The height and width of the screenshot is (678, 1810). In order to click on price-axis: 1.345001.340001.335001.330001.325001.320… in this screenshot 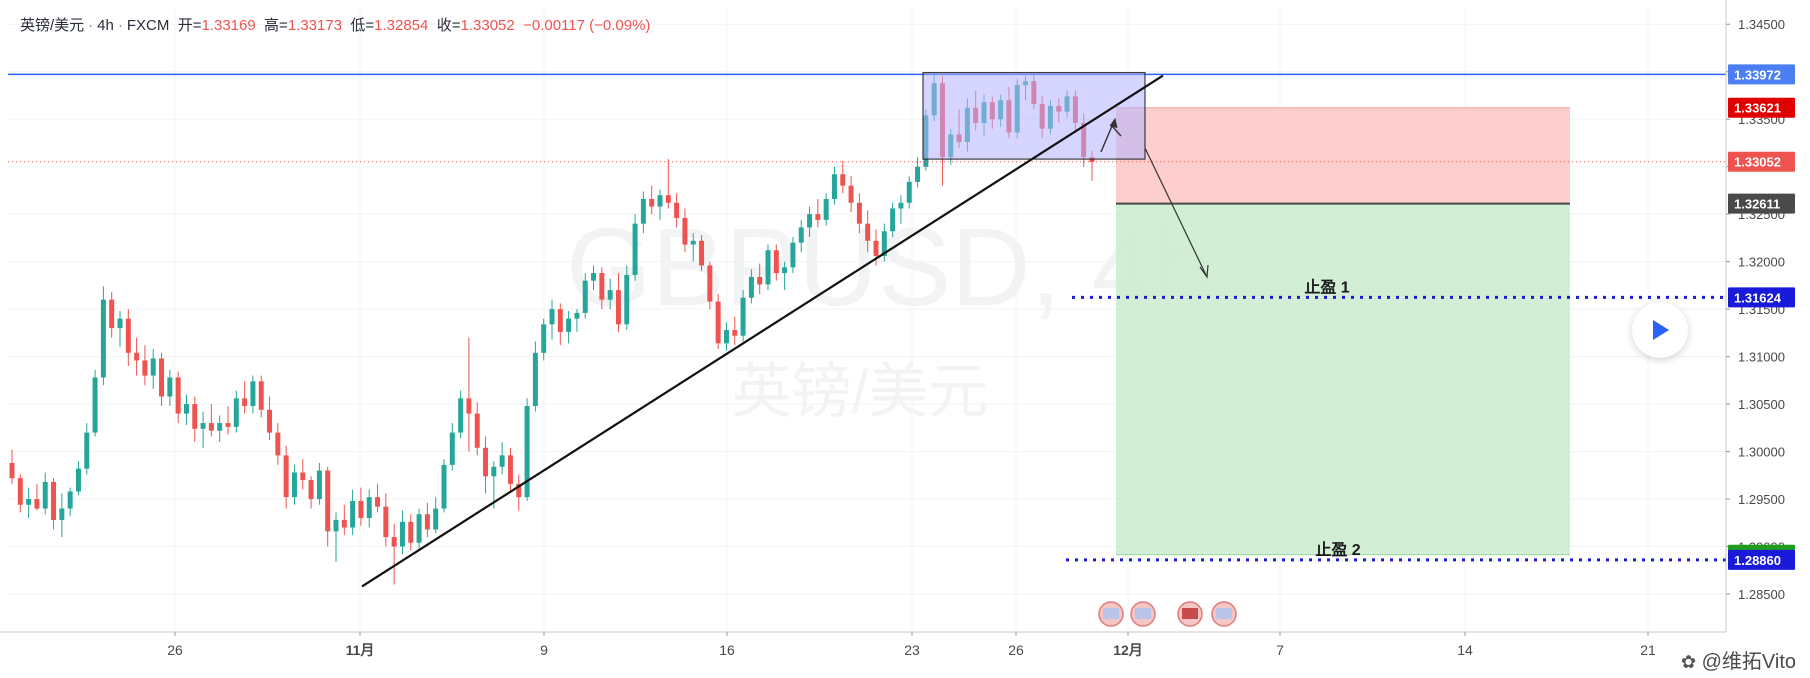, I will do `click(1767, 316)`.